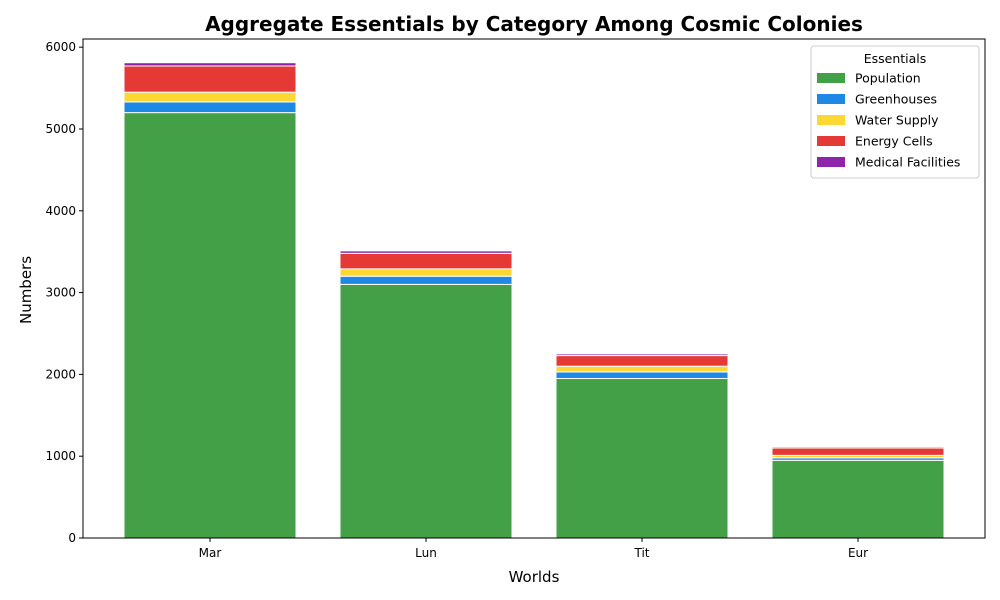  Describe the element at coordinates (533, 549) in the screenshot. I see `x-axis-ticks: Mar Lun Tit Eur` at that location.